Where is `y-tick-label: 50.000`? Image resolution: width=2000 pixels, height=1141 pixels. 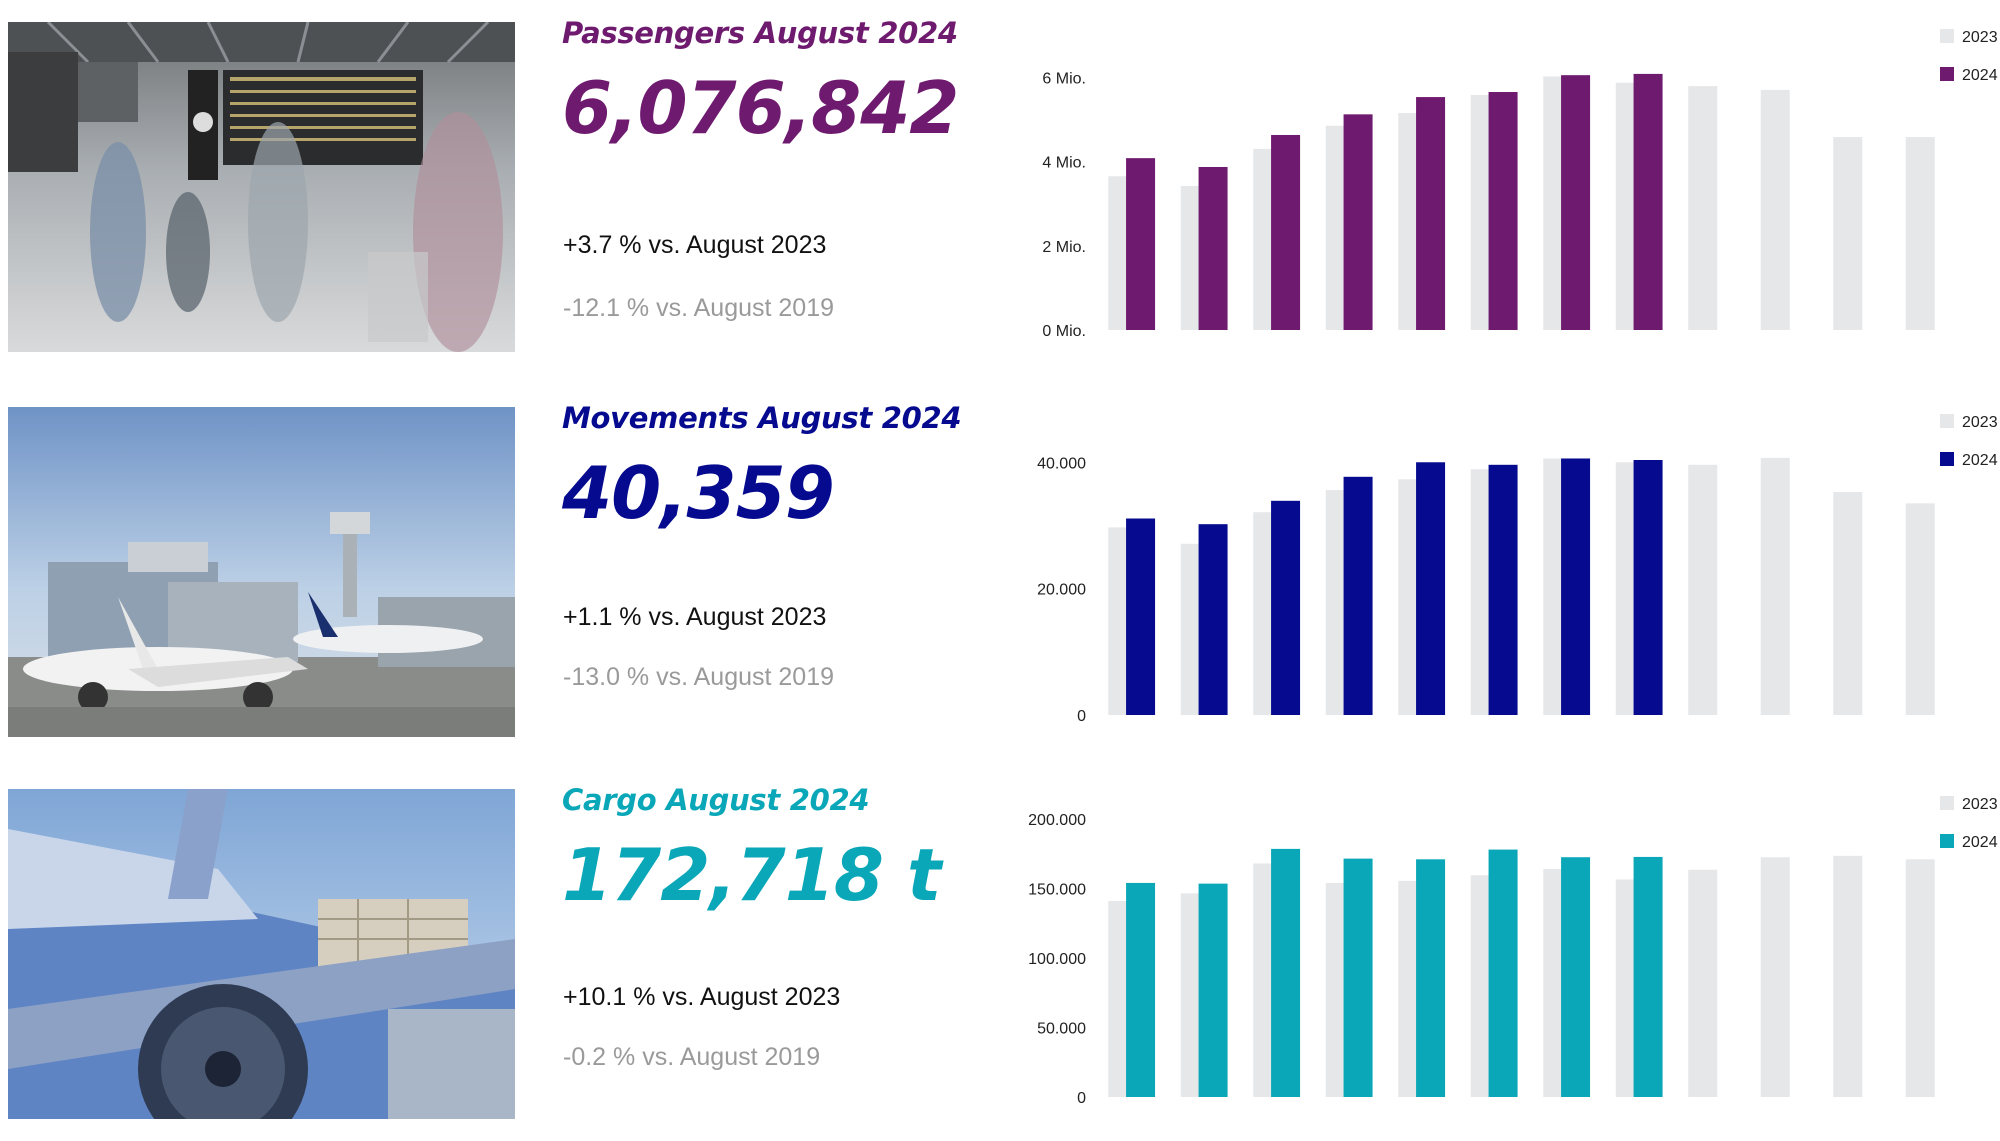
y-tick-label: 50.000 is located at coordinates (1061, 1029).